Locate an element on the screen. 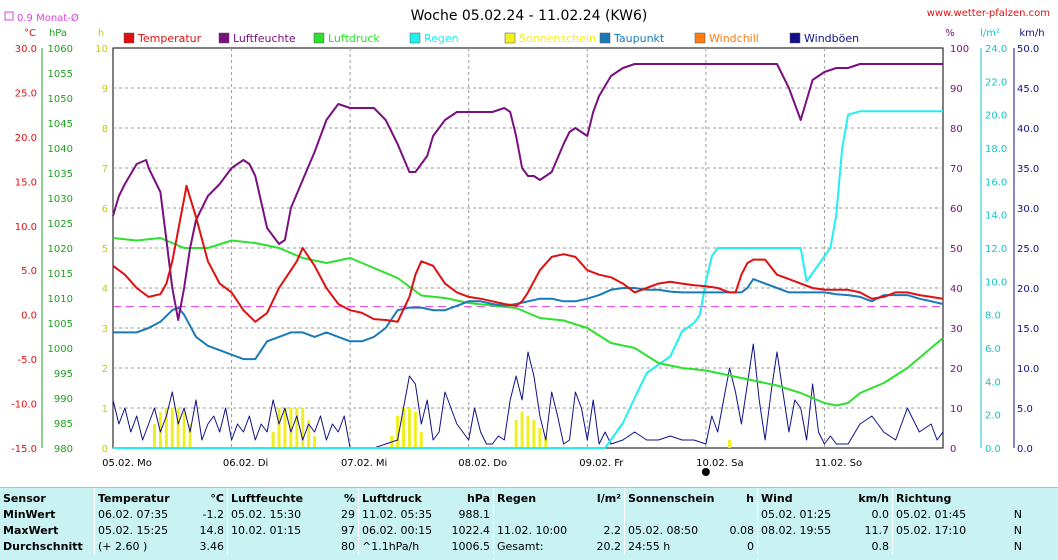  wind-tick-label: 45.0 is located at coordinates (1028, 89).